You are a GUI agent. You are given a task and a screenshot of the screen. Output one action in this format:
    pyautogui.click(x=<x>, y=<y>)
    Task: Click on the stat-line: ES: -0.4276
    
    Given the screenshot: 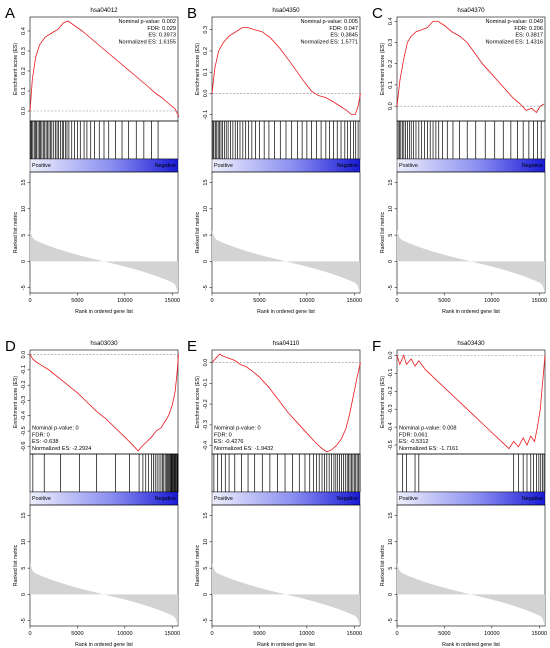 What is the action you would take?
    pyautogui.click(x=229, y=442)
    